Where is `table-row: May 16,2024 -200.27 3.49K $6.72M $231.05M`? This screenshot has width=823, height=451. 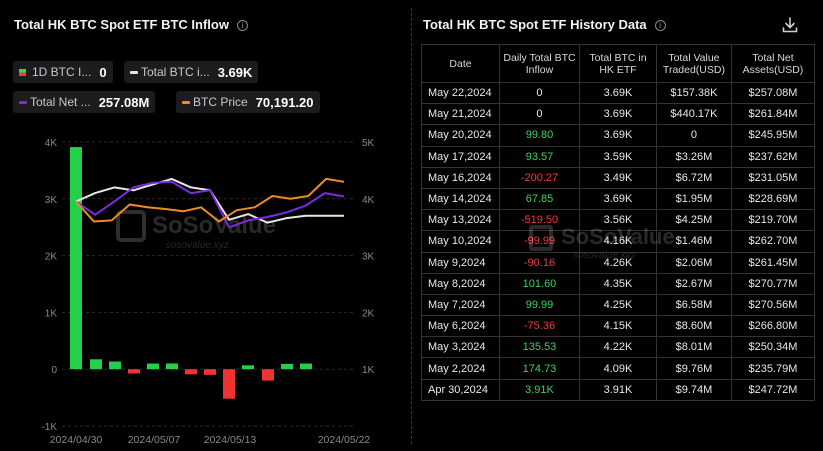 table-row: May 16,2024 -200.27 3.49K $6.72M $231.05M is located at coordinates (618, 177).